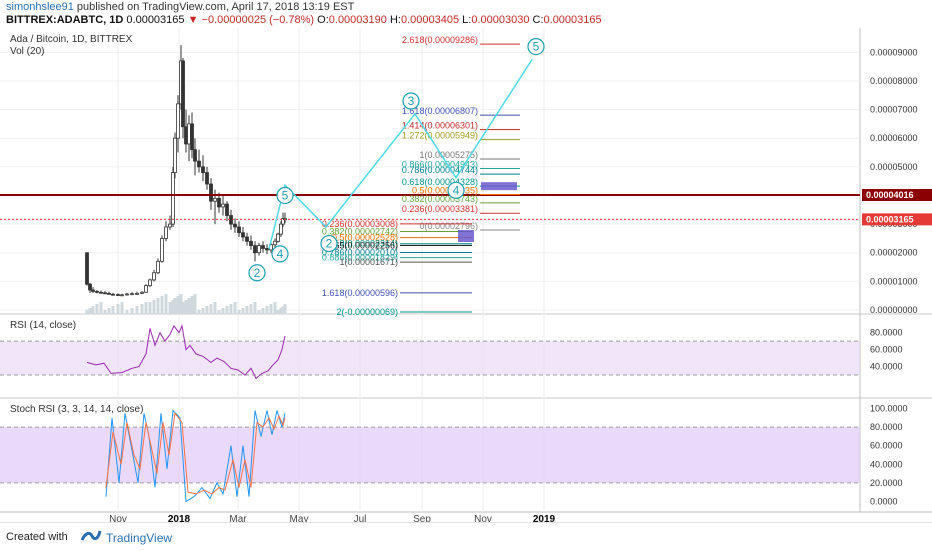 This screenshot has width=932, height=551. What do you see at coordinates (894, 310) in the screenshot?
I see `y-tick-label: 0.00000000` at bounding box center [894, 310].